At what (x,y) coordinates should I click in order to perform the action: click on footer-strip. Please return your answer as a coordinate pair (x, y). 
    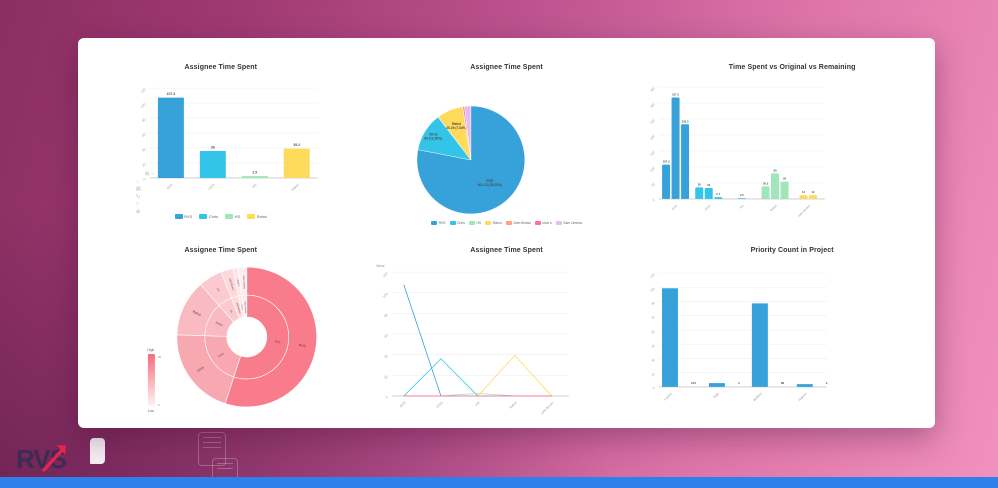
    Looking at the image, I should click on (499, 482).